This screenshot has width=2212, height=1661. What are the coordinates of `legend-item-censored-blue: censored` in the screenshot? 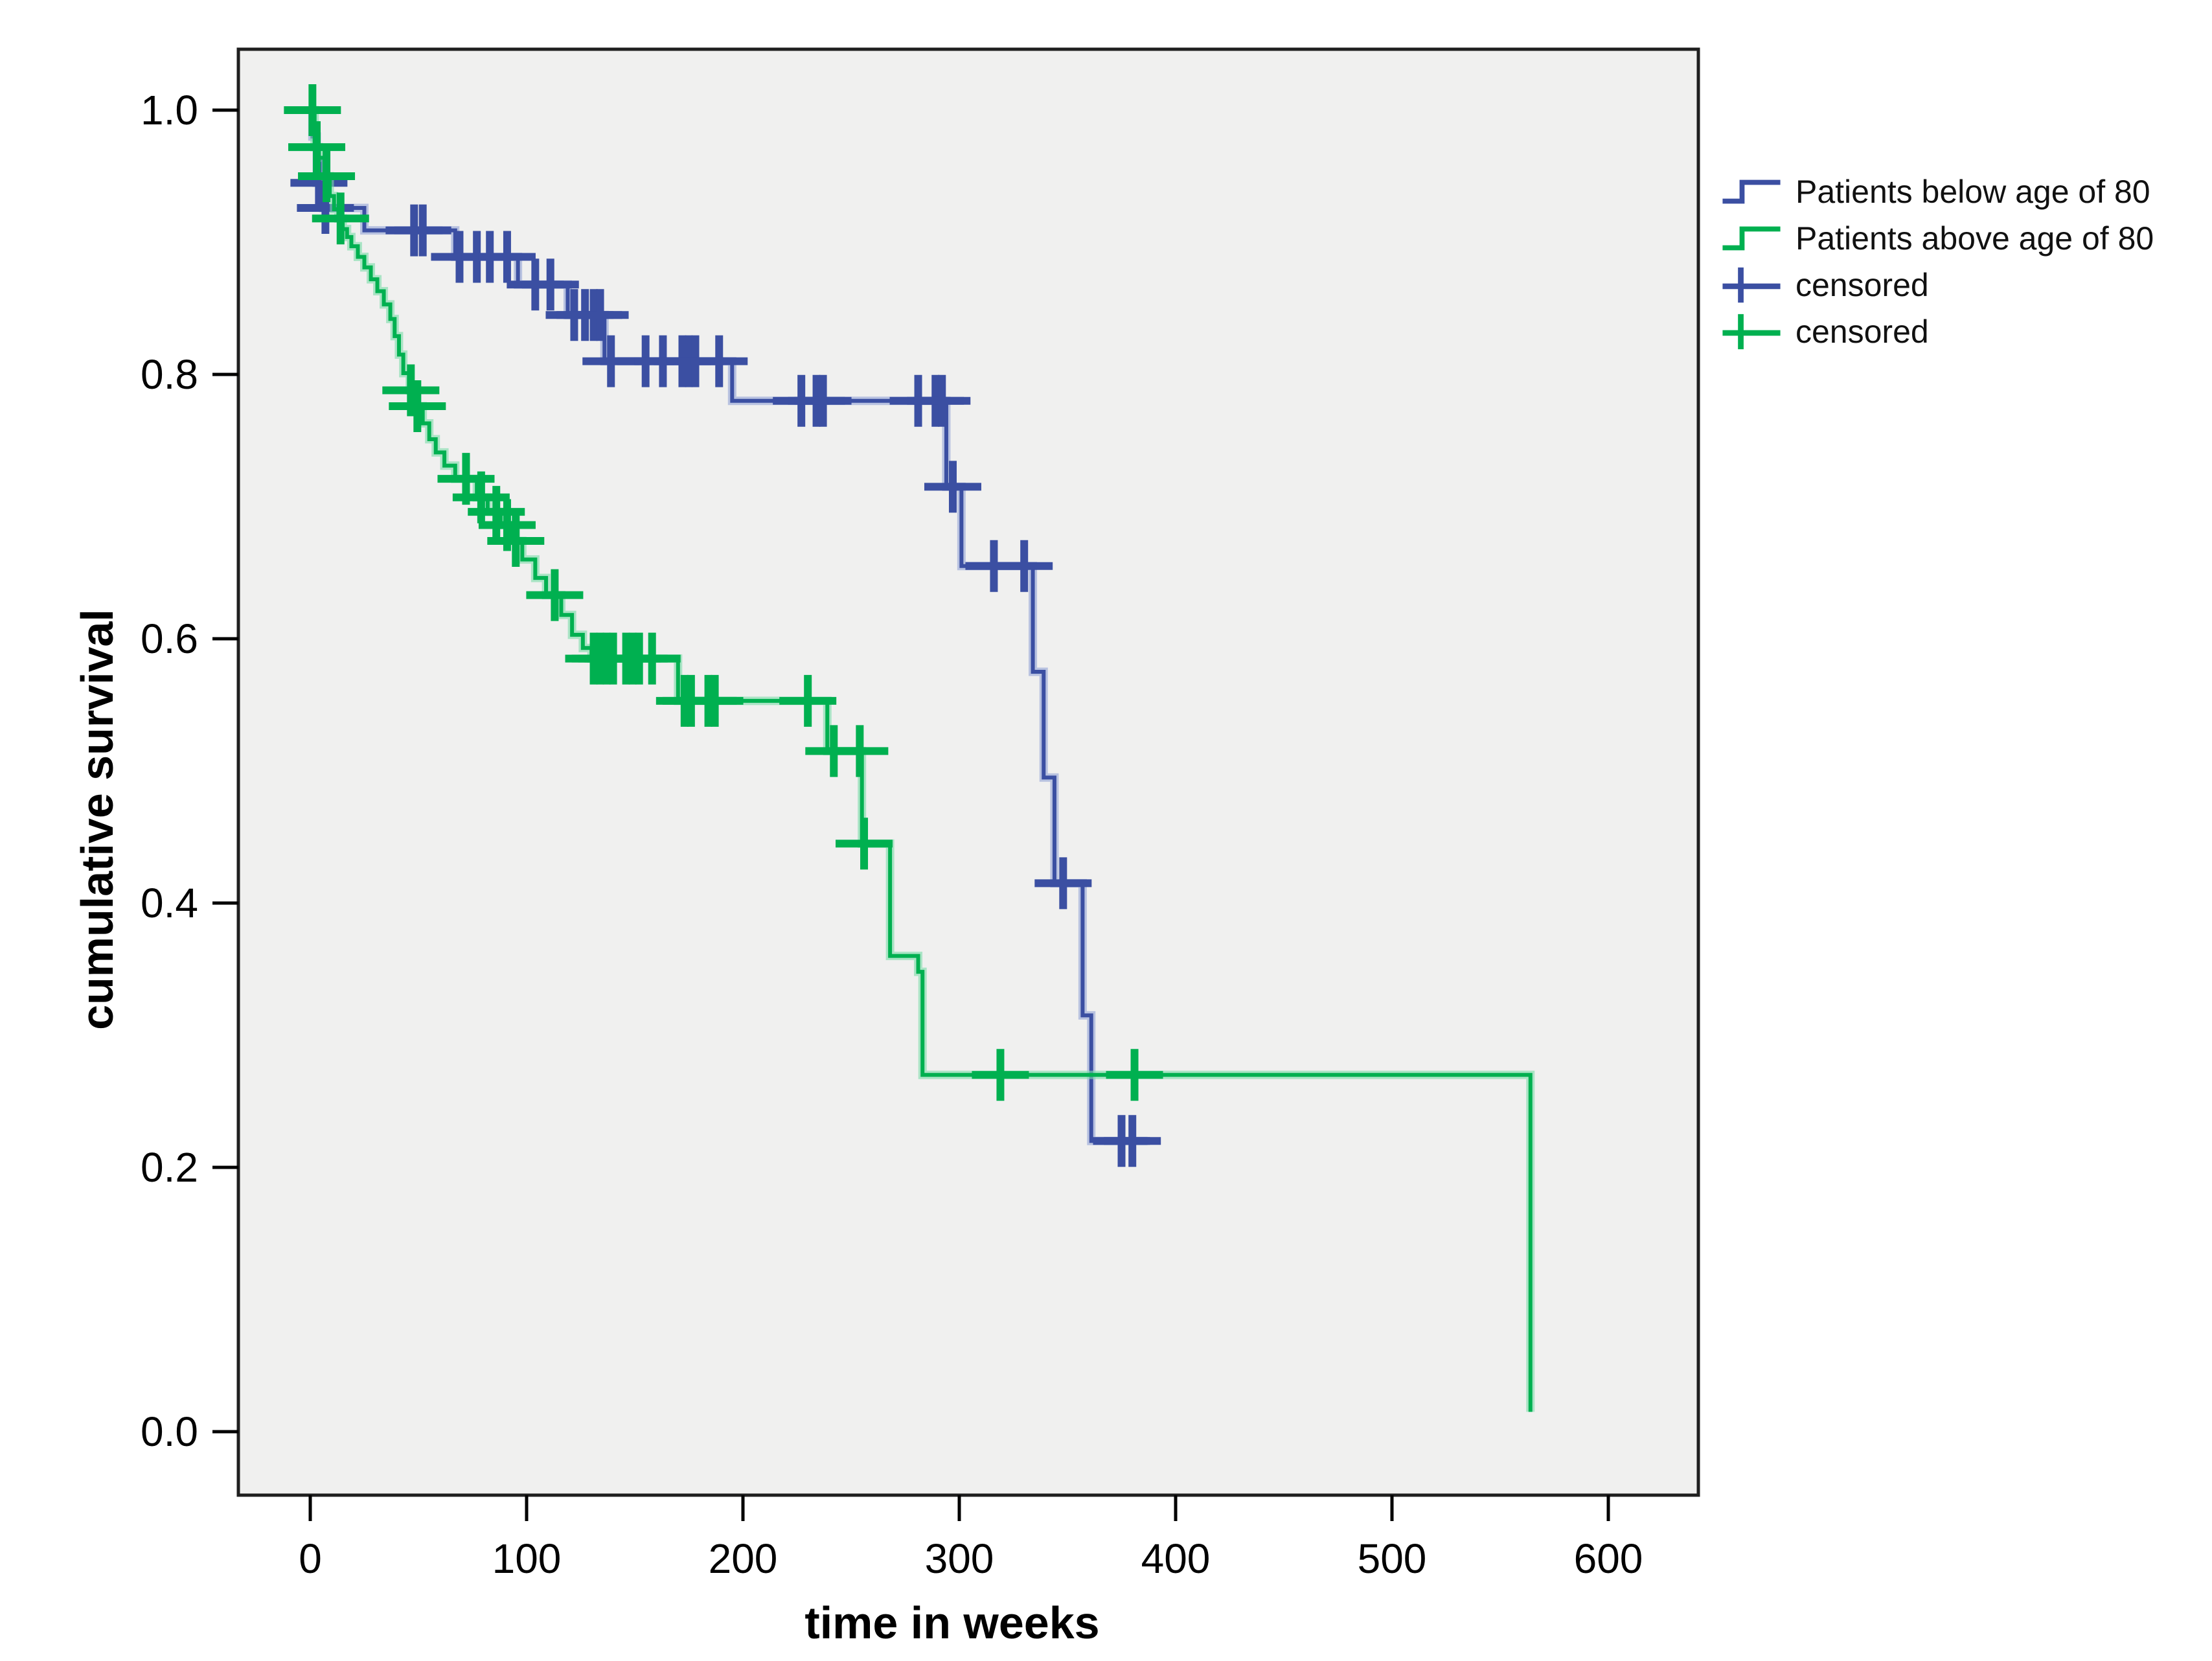 It's located at (1936, 285).